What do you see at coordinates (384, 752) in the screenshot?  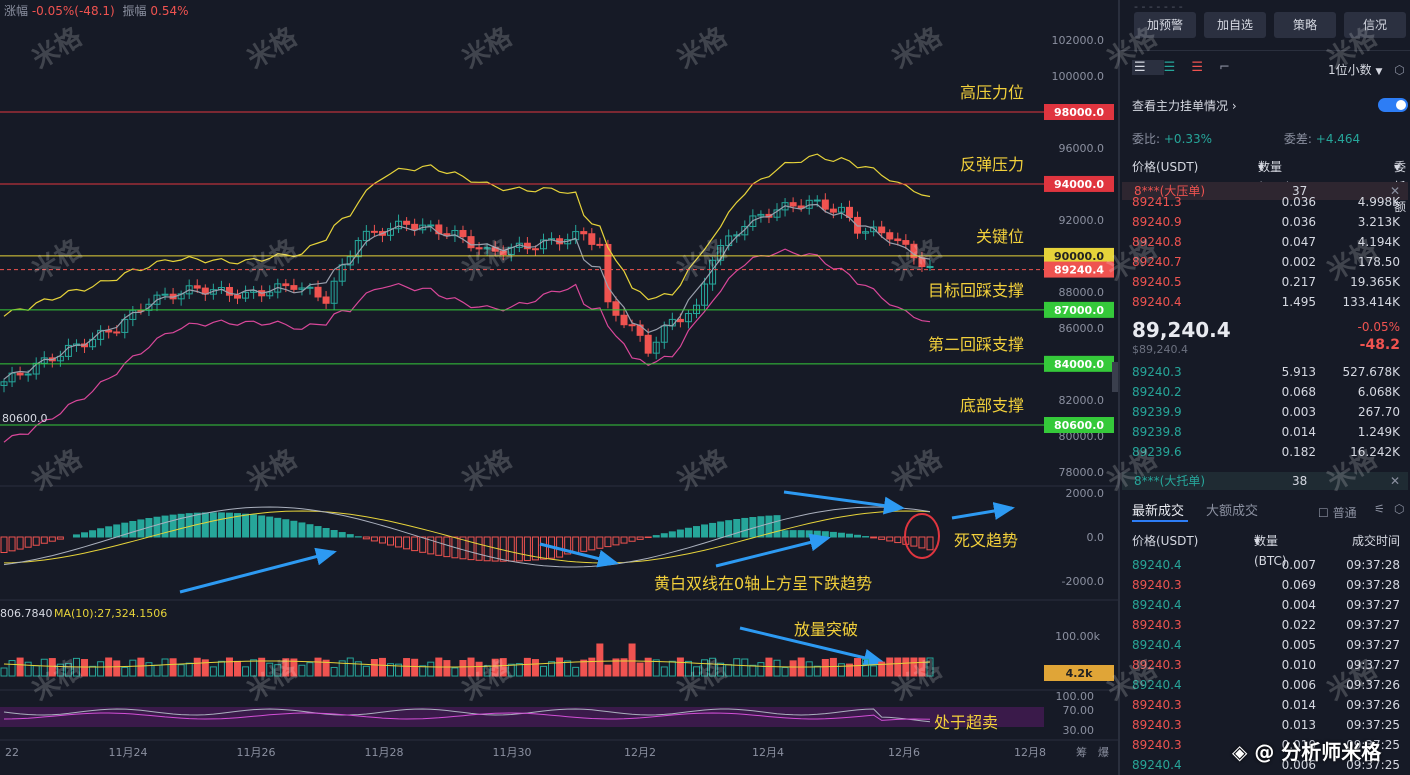 I see `time-axis-label: 11月28` at bounding box center [384, 752].